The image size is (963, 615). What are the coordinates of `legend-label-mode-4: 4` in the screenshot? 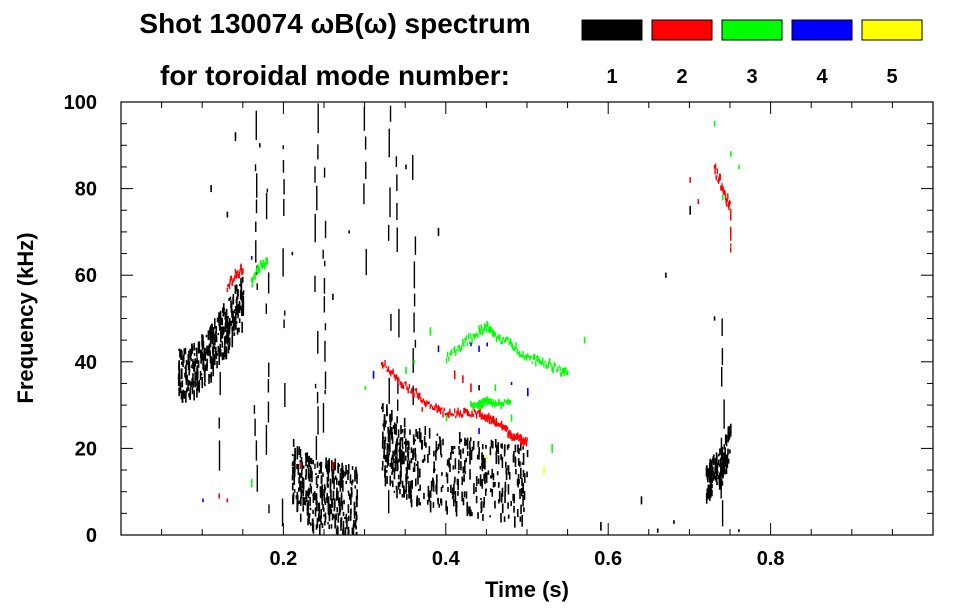 It's located at (822, 77).